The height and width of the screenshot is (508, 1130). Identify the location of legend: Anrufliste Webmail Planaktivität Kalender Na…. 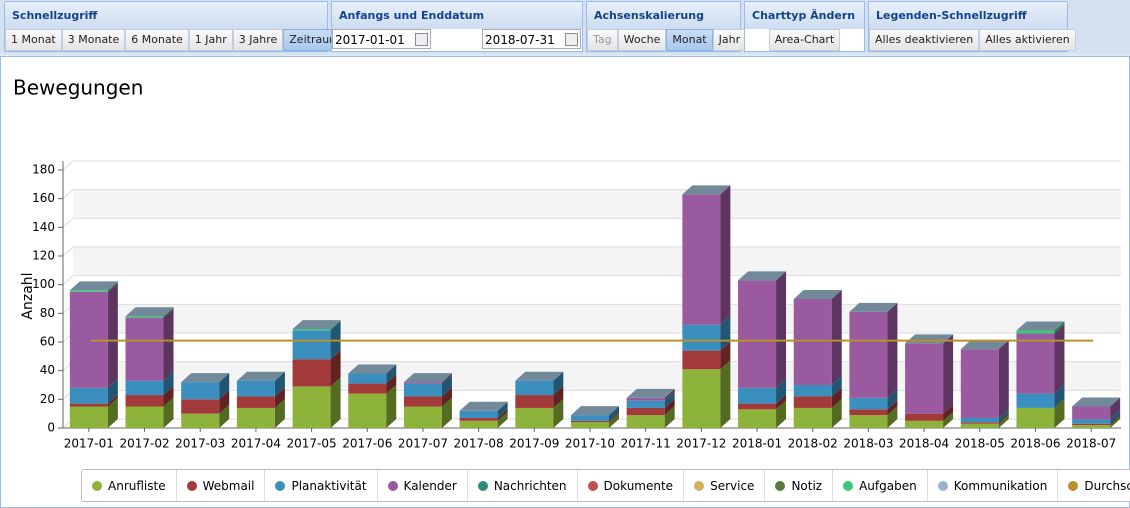
(605, 485).